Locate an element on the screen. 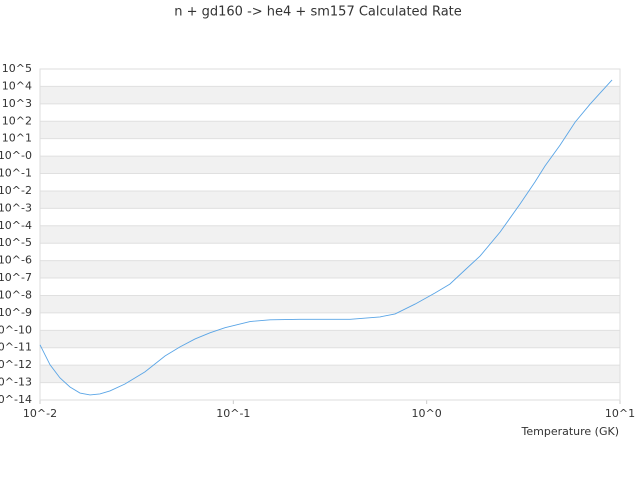 This screenshot has height=480, width=640. y-tick-label: 10^3 is located at coordinates (17, 103).